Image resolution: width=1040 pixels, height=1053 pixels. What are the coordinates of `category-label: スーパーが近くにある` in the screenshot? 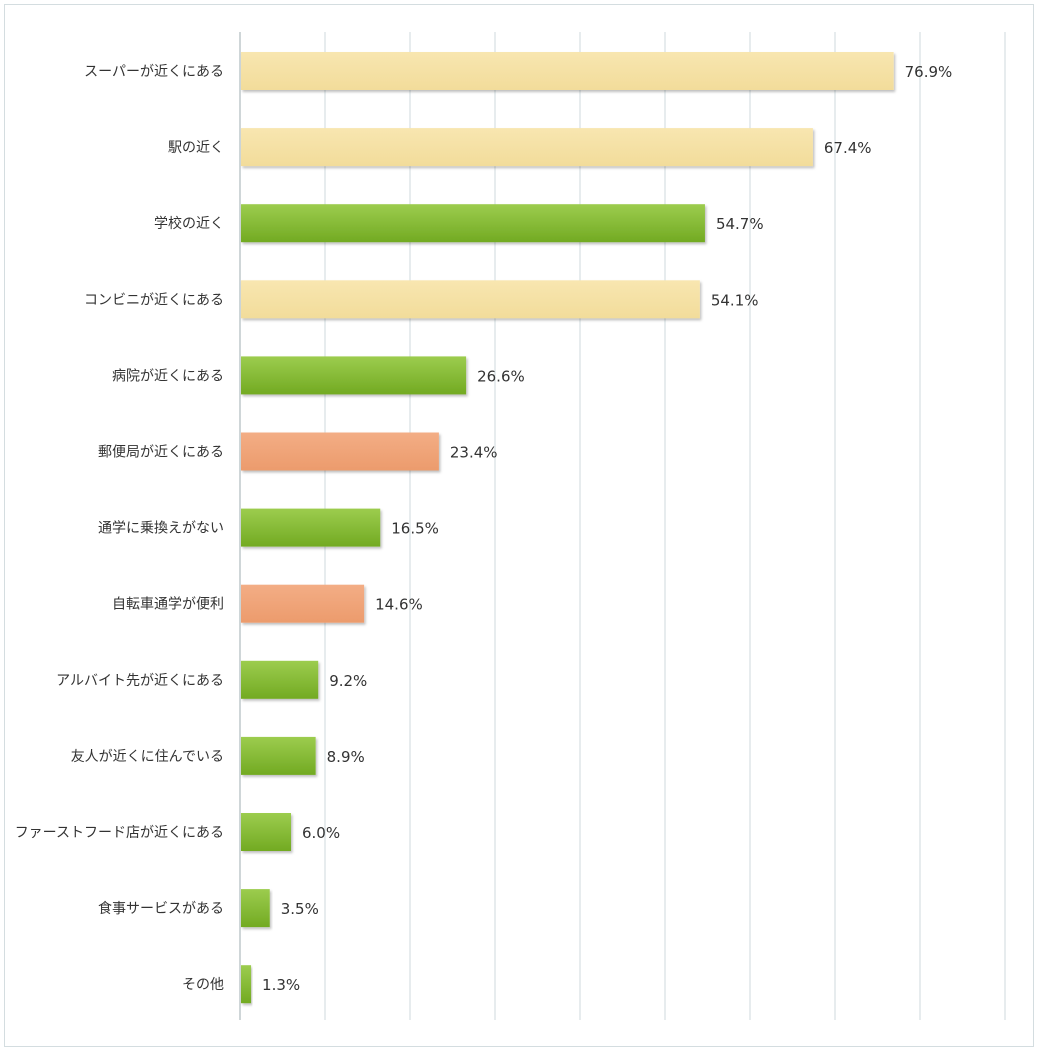 It's located at (154, 72).